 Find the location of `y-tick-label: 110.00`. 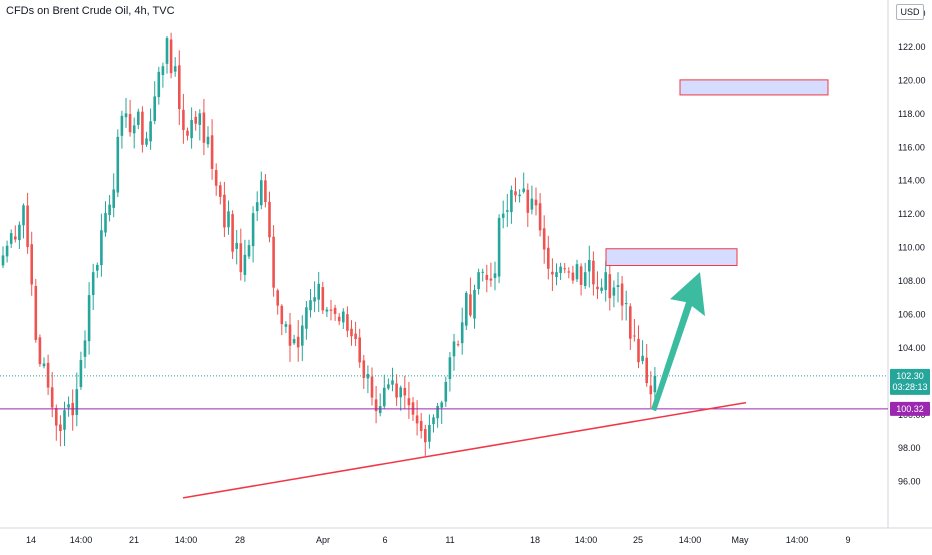

y-tick-label: 110.00 is located at coordinates (911, 248).